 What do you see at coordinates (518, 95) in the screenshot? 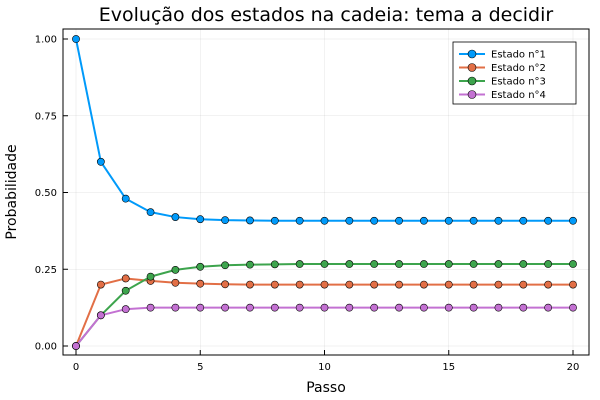
I see `legend-label: Estado n°4` at bounding box center [518, 95].